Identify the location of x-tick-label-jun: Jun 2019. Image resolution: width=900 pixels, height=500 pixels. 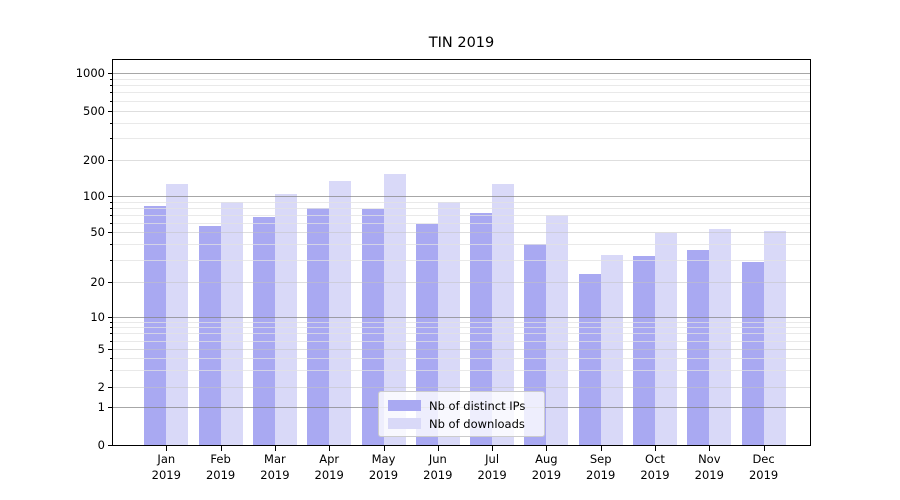
(438, 467).